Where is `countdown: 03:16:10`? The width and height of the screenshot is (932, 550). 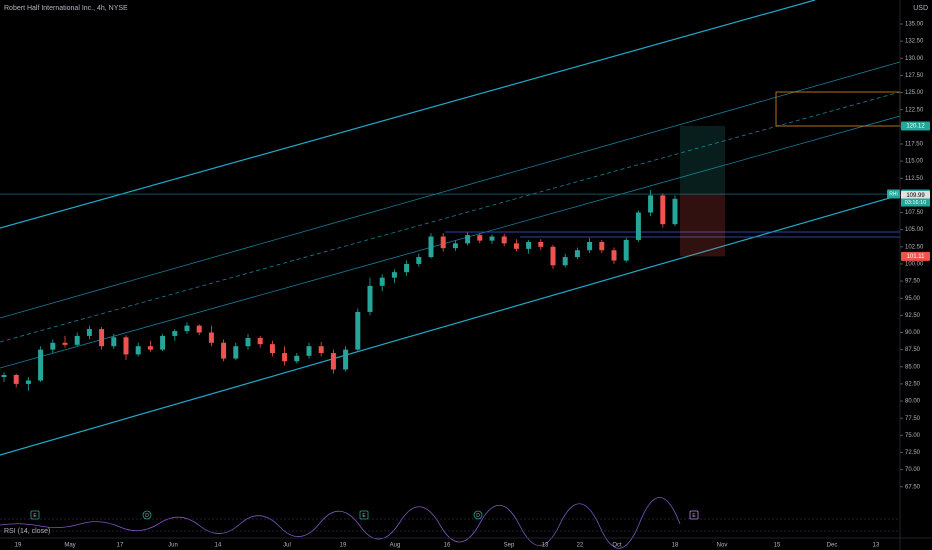 countdown: 03:16:10 is located at coordinates (915, 203).